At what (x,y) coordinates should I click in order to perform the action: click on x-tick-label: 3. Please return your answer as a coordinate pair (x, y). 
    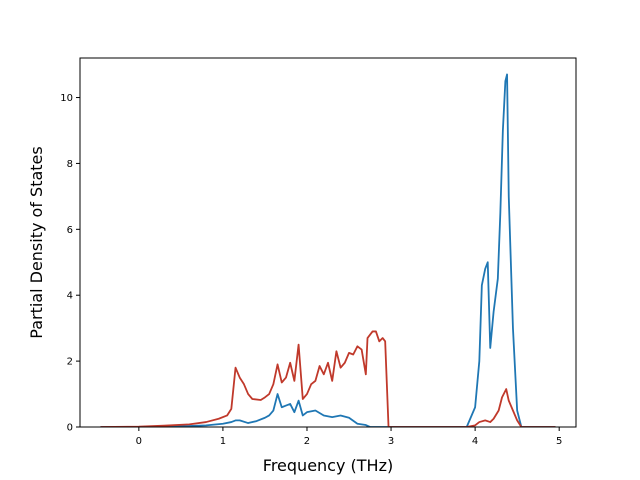
    Looking at the image, I should click on (391, 441).